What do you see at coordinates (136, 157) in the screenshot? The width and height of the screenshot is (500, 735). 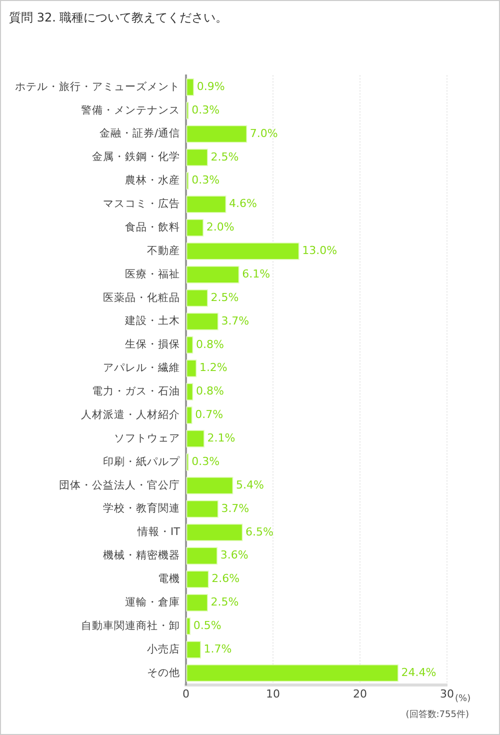 I see `y-tick-label: 金属・鉄鋼・化学` at bounding box center [136, 157].